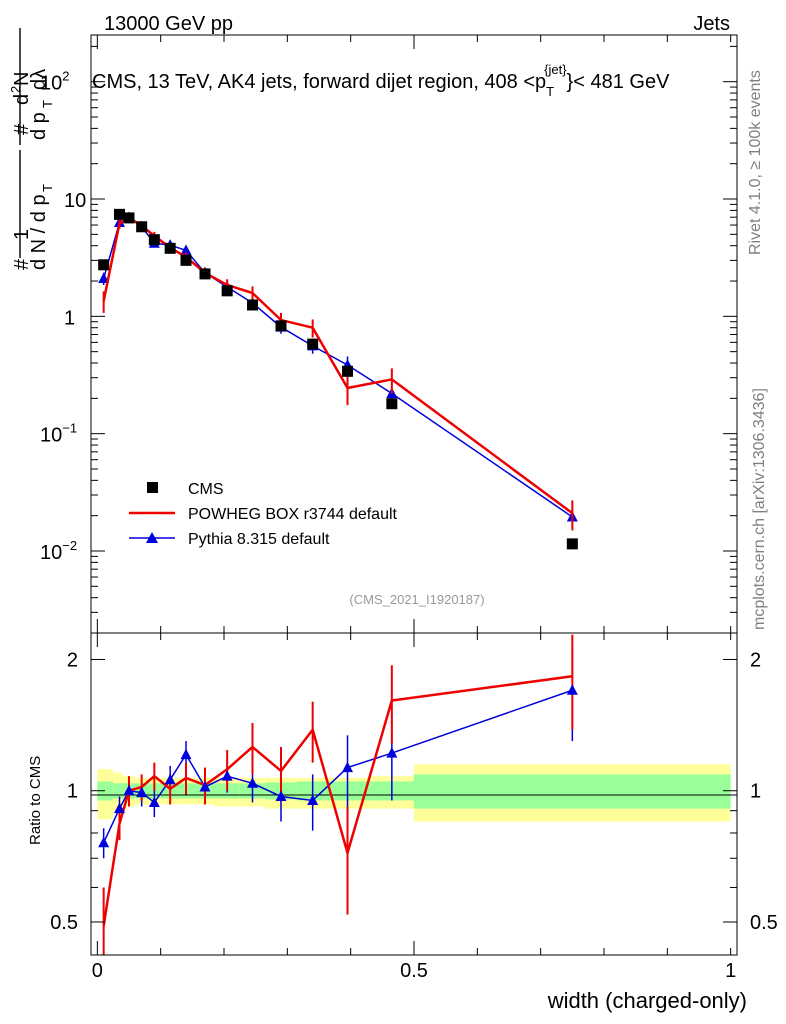  Describe the element at coordinates (69, 318) in the screenshot. I see `main-y-tick-label: 1` at that location.